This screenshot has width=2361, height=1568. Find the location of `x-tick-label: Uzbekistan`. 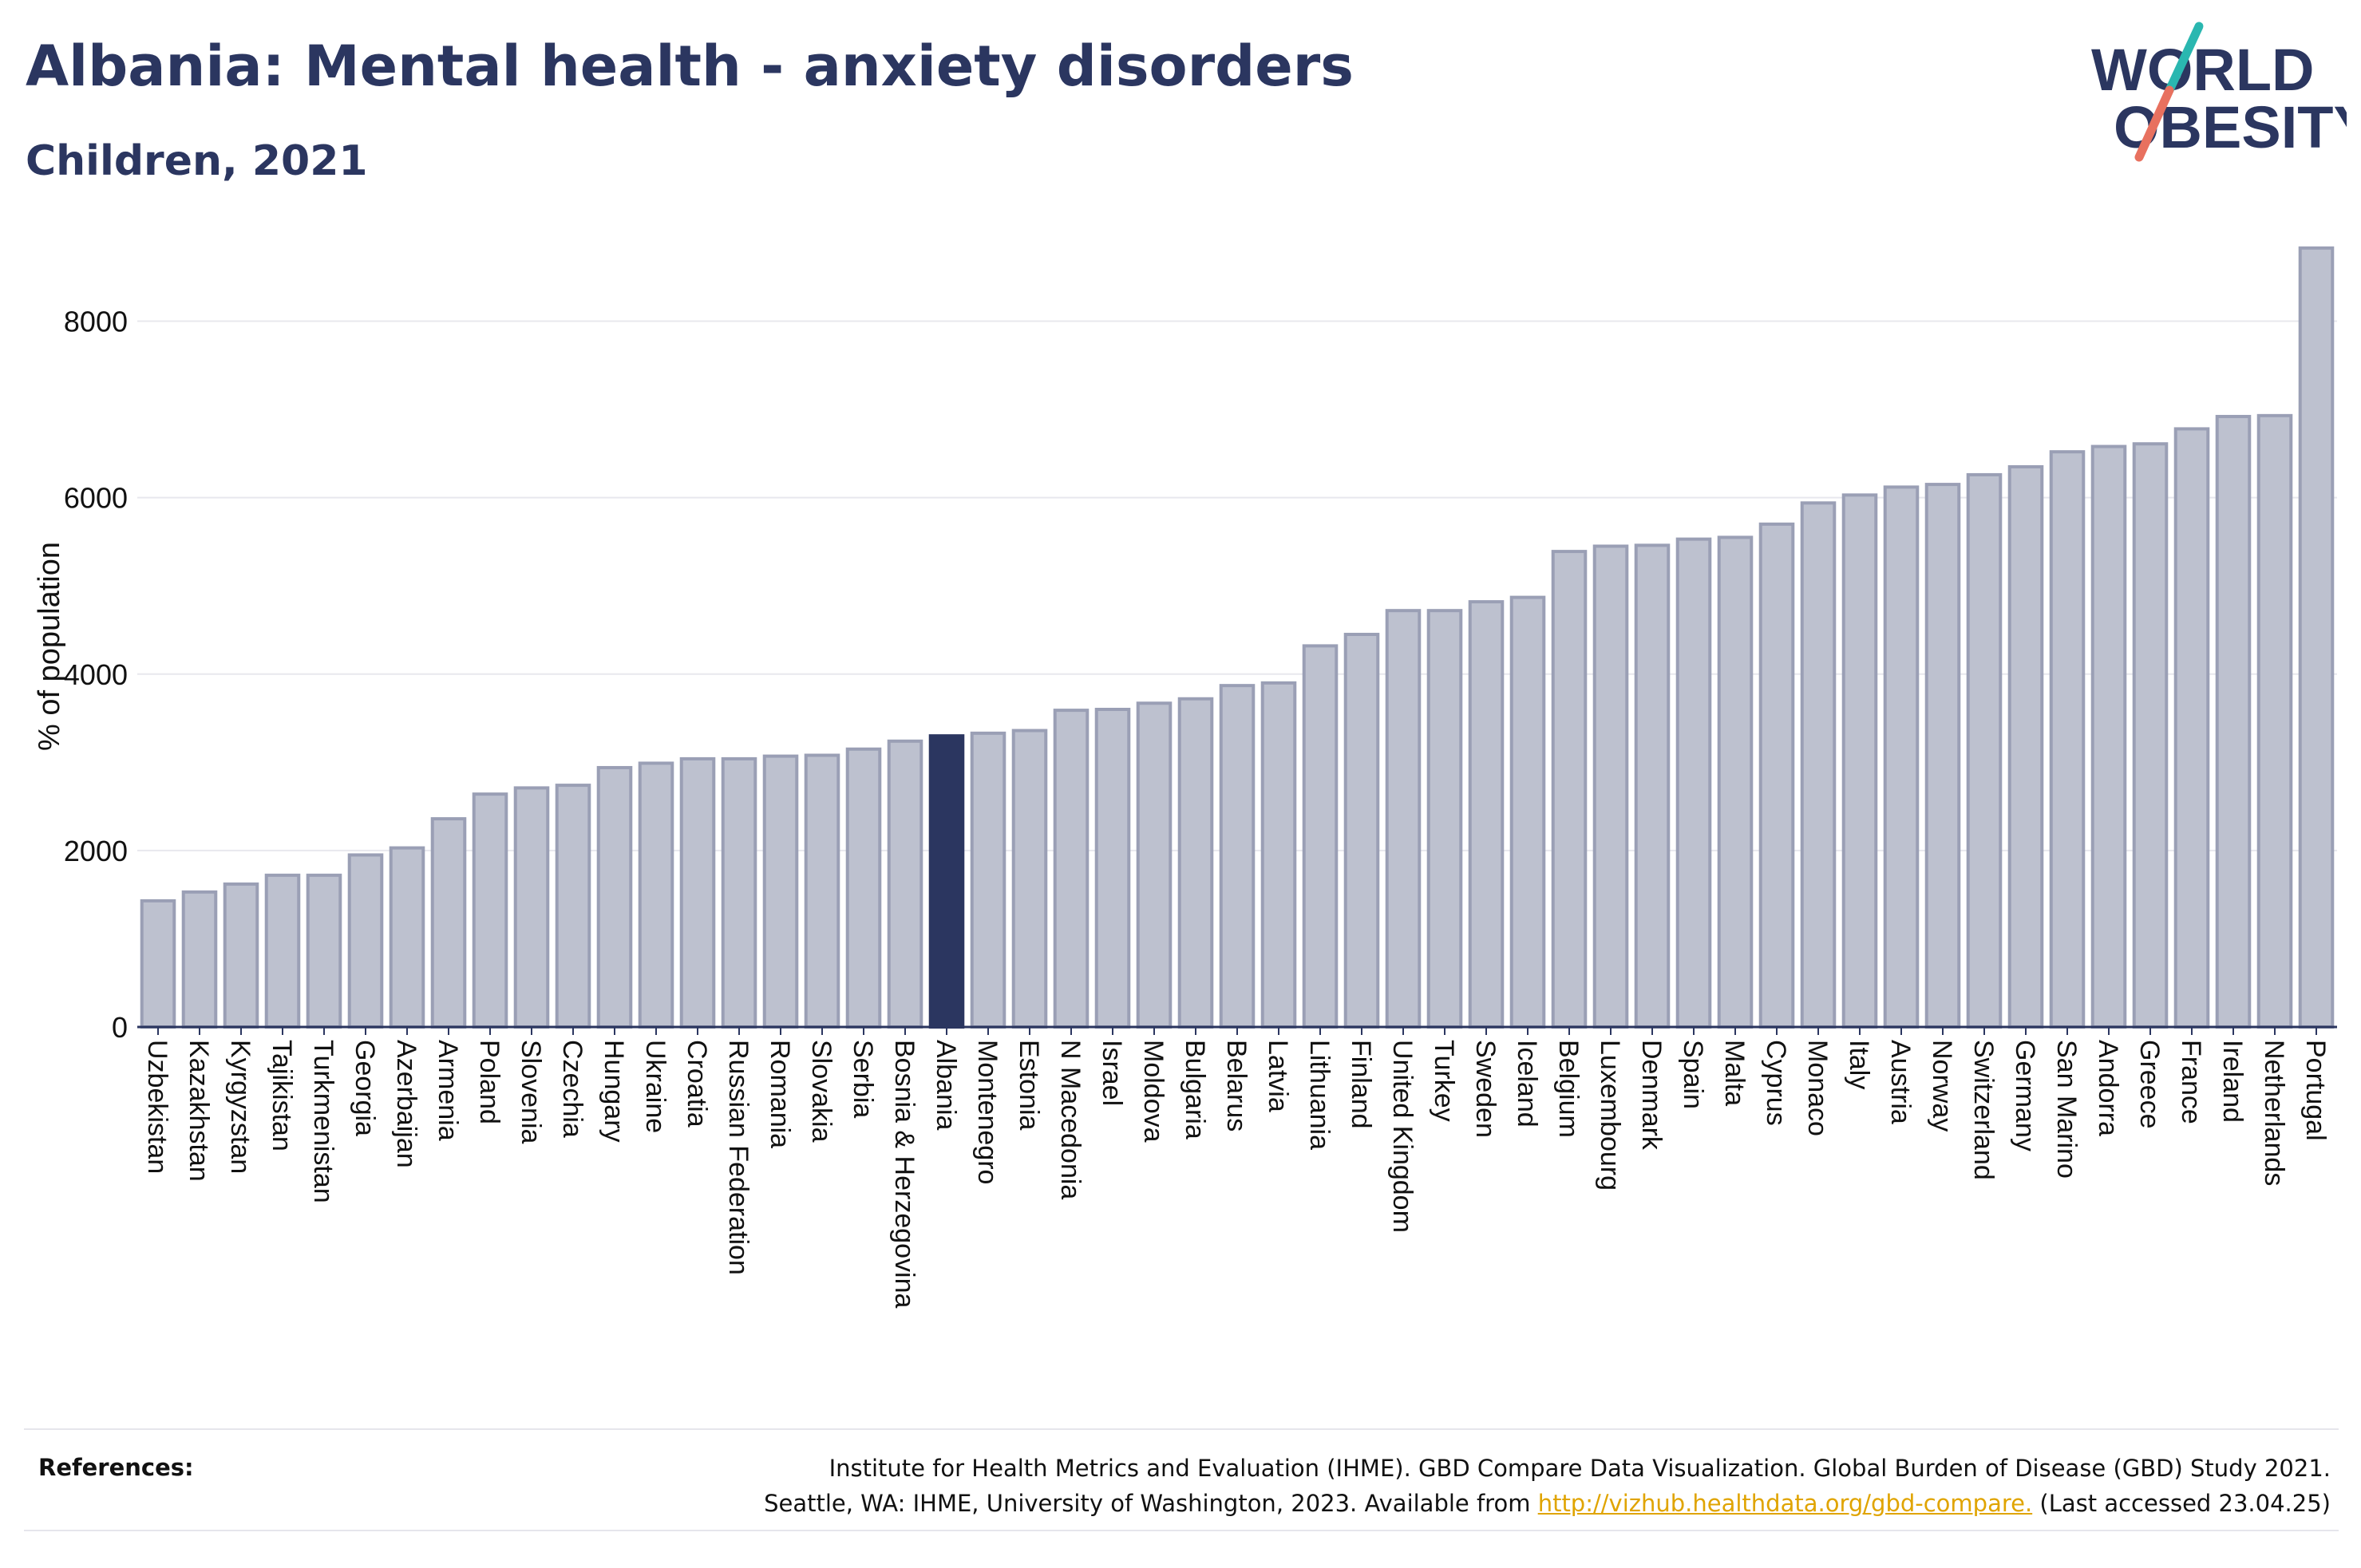

x-tick-label: Uzbekistan is located at coordinates (157, 1107).